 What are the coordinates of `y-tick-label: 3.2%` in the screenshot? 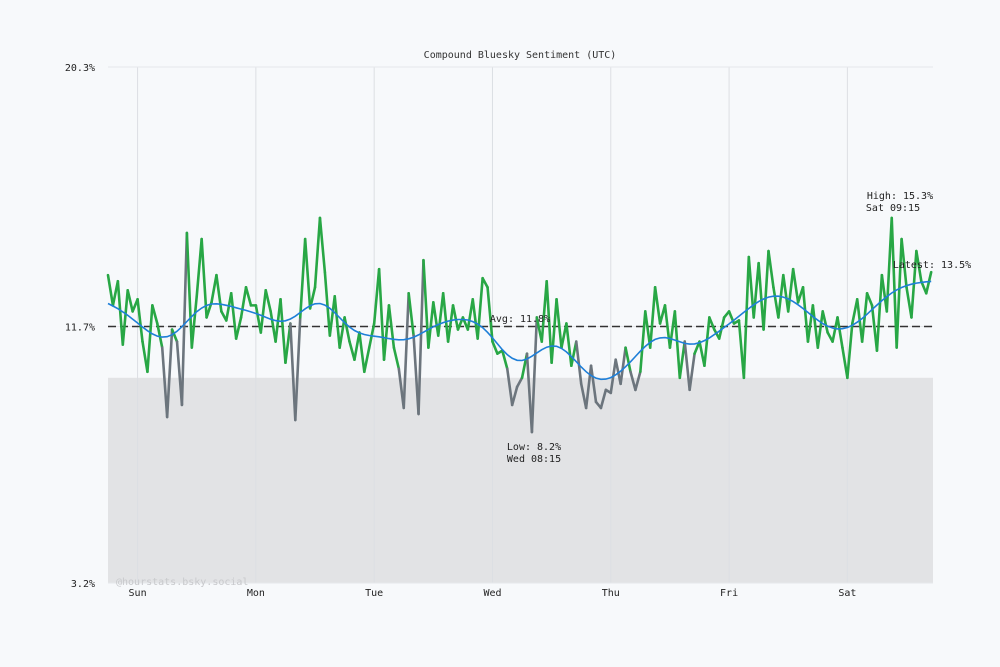 It's located at (83, 584).